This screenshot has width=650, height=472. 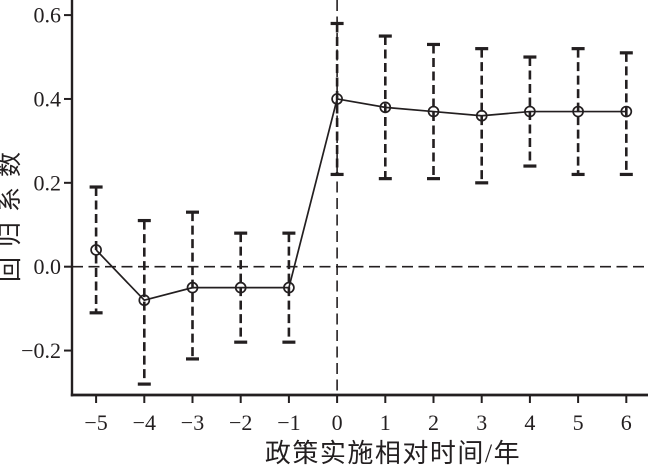 I want to click on x-tick-label: 5, so click(x=578, y=422).